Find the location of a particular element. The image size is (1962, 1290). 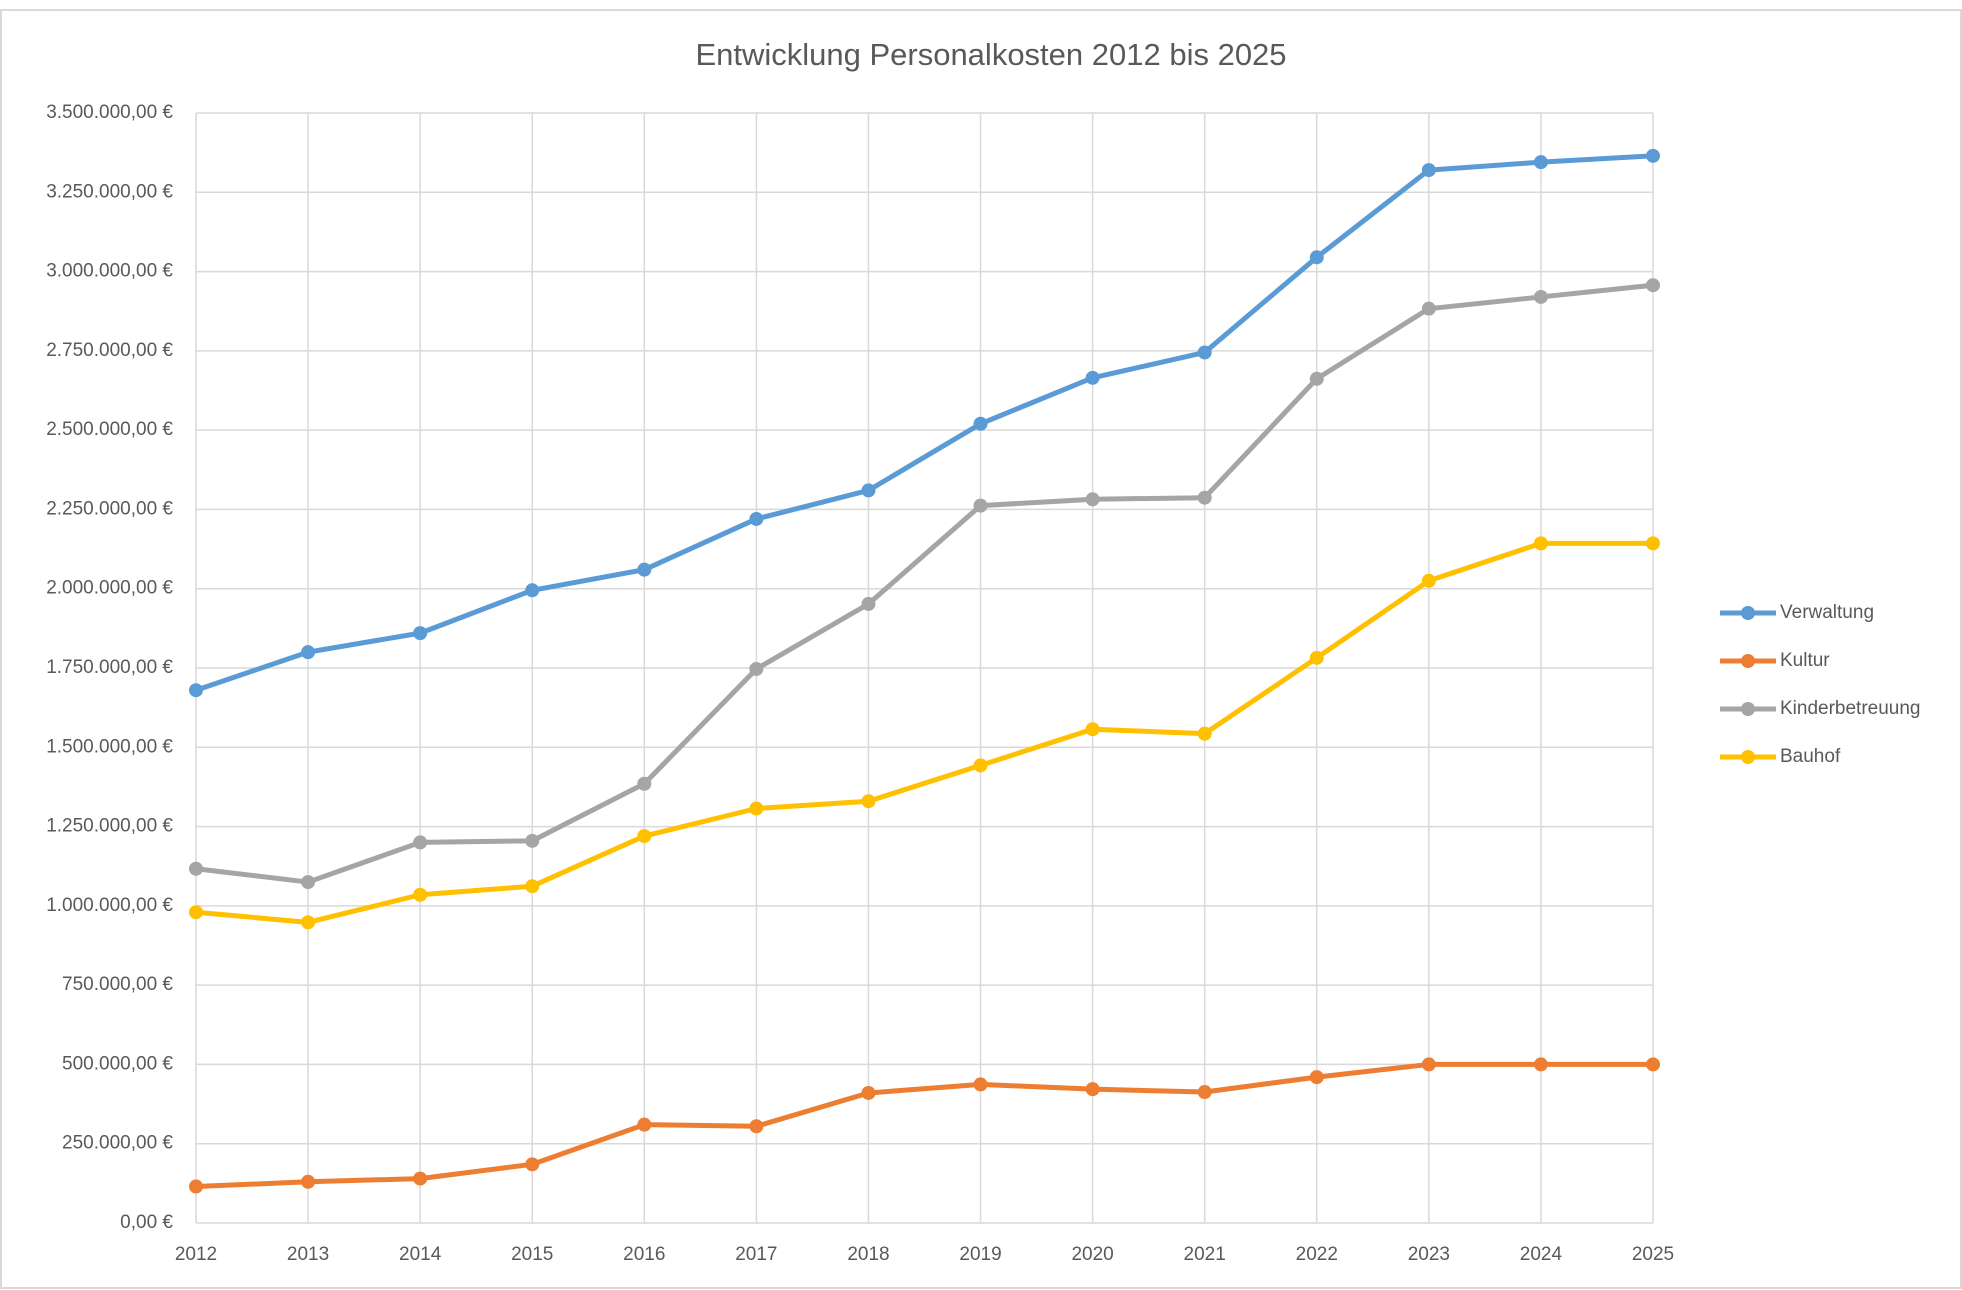

y-tick-label: 2.000.000,00 € is located at coordinates (109, 588).